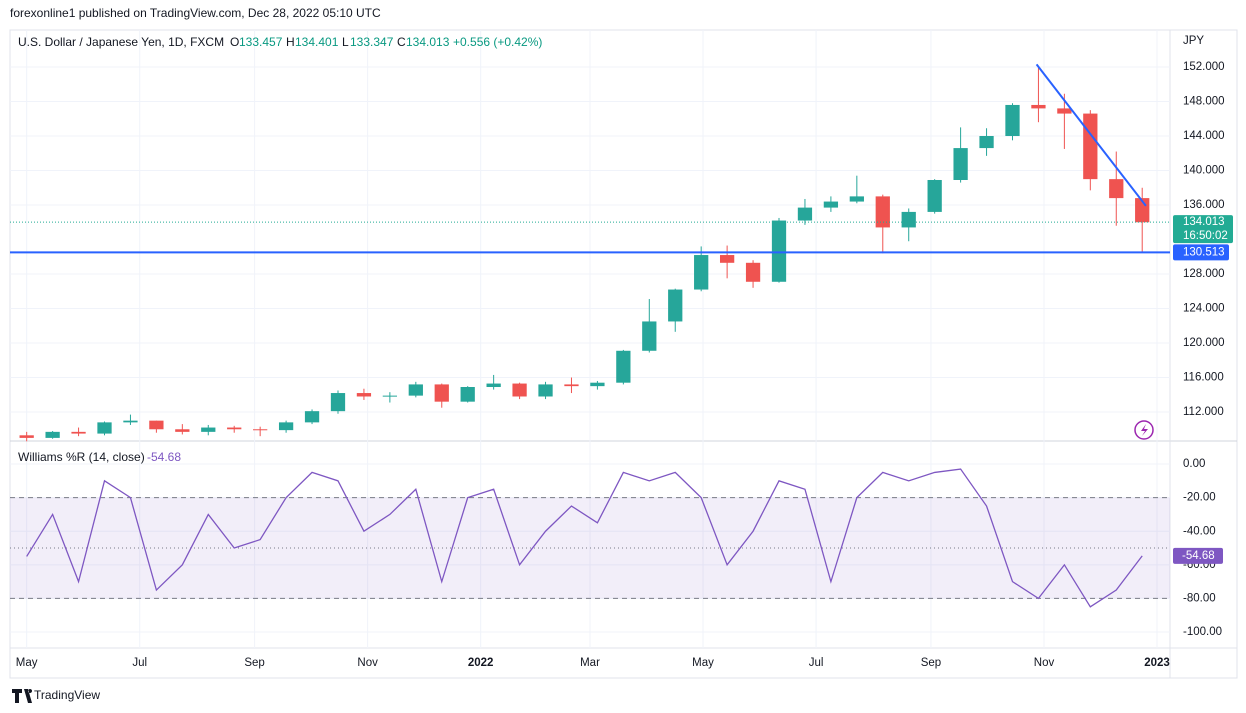  Describe the element at coordinates (1204, 205) in the screenshot. I see `y-tick-label: 136.000` at that location.